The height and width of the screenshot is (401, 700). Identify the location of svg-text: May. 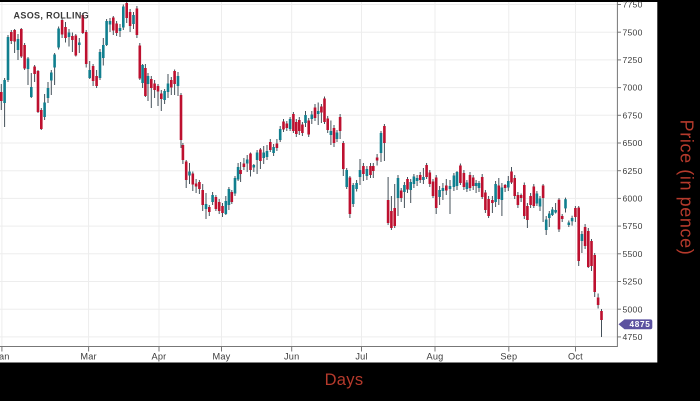
(222, 357).